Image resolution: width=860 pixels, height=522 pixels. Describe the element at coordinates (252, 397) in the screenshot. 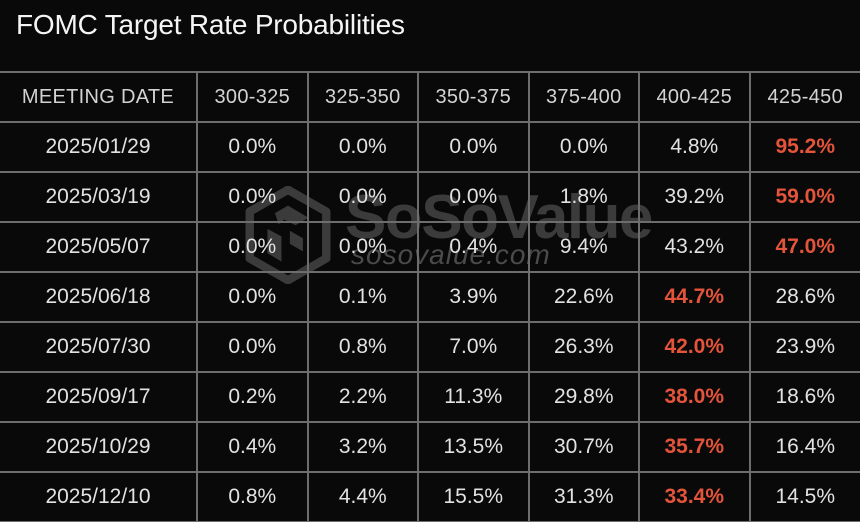

I see `probability-cell: 0.2%` at that location.